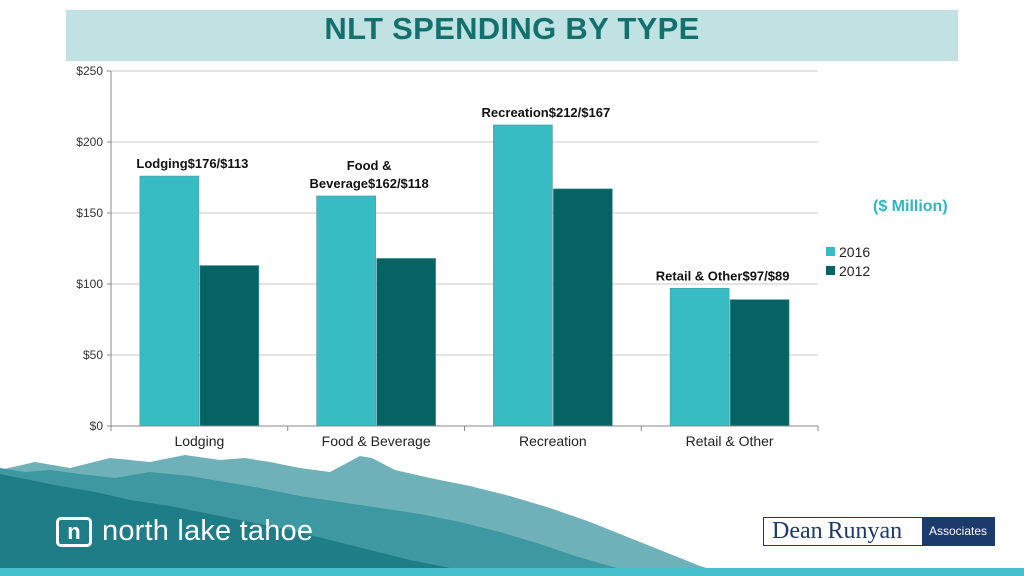 Image resolution: width=1024 pixels, height=576 pixels. Describe the element at coordinates (199, 441) in the screenshot. I see `x-tick-label: Lodging` at that location.